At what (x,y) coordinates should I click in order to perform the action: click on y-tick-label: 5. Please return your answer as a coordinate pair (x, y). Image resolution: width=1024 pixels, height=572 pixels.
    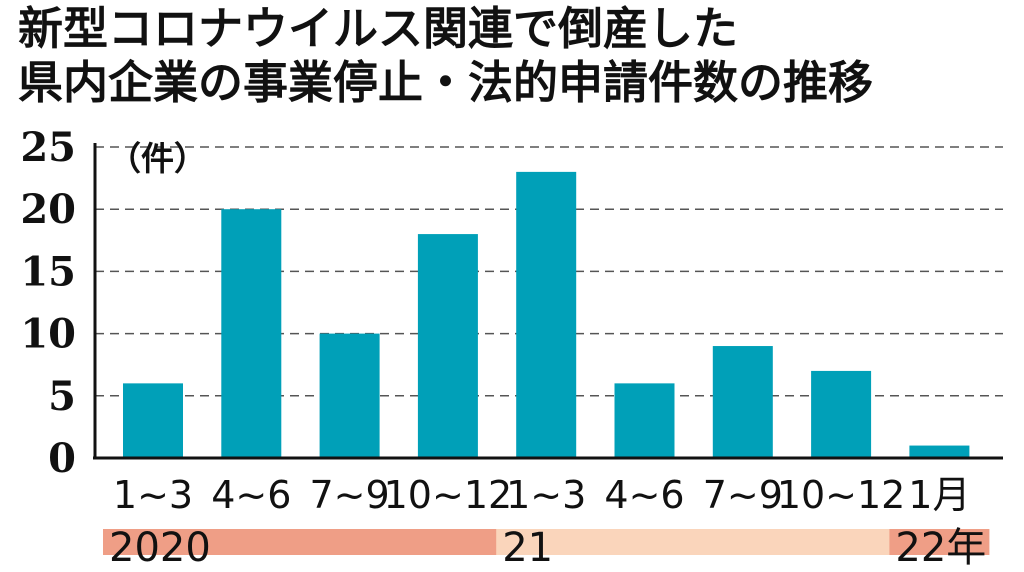
    Looking at the image, I should click on (62, 396).